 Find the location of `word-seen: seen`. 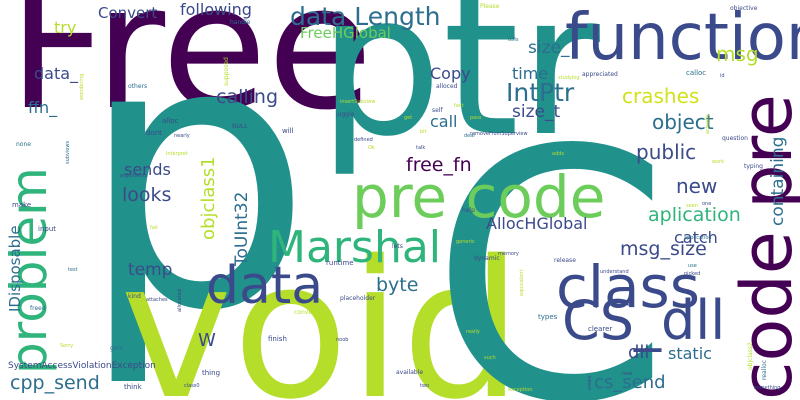

word-seen: seen is located at coordinates (692, 206).